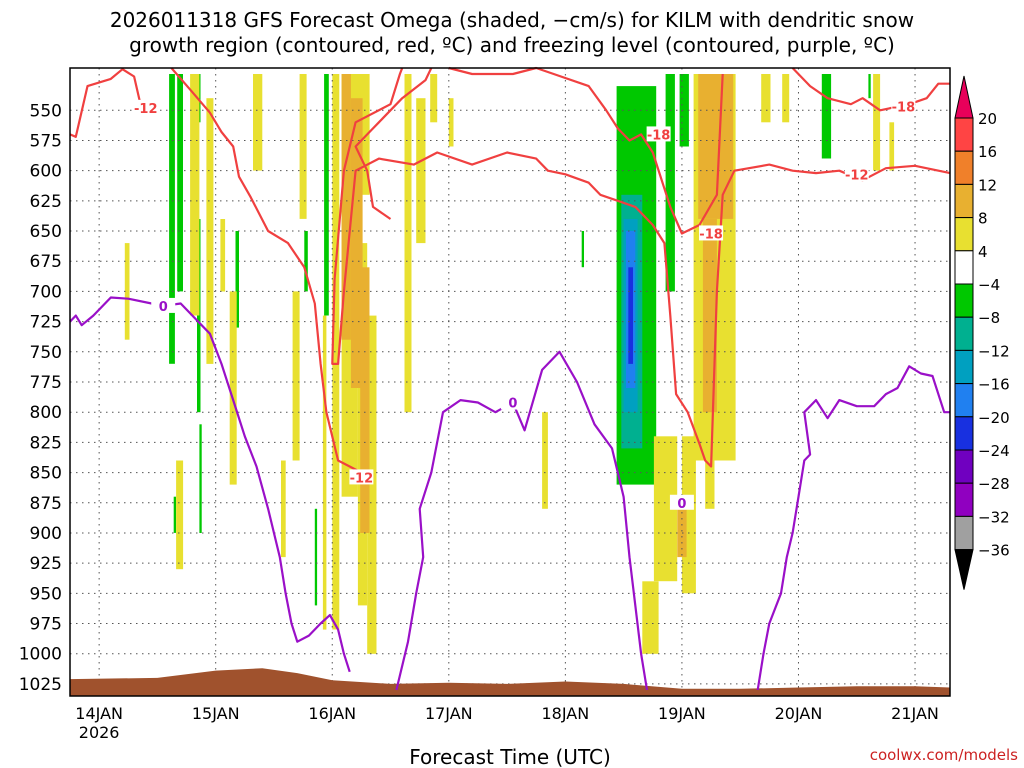 The image size is (1024, 768). I want to click on colorbar-label: −28, so click(994, 484).